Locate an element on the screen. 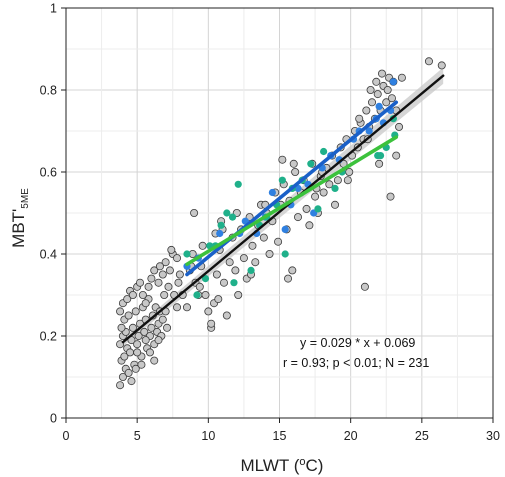 Image resolution: width=505 pixels, height=477 pixels. x-axis-title-main: MLWT ( is located at coordinates (270, 465).